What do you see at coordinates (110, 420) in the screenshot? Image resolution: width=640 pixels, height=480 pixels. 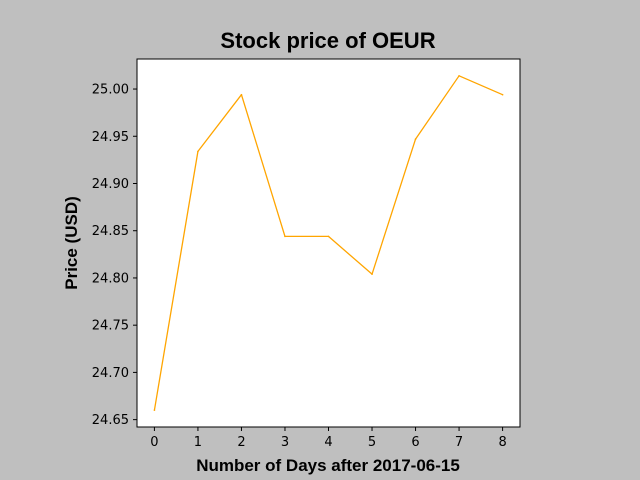 I see `y-tick-label: 24.65` at bounding box center [110, 420].